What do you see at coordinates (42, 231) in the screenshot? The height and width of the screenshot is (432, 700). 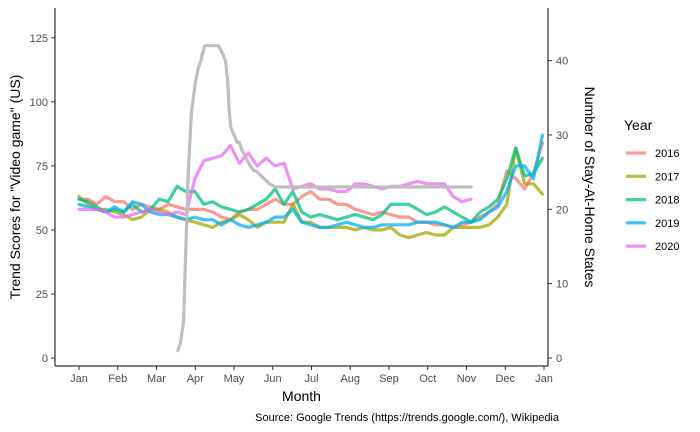 I see `y-tick-label-2: 50` at bounding box center [42, 231].